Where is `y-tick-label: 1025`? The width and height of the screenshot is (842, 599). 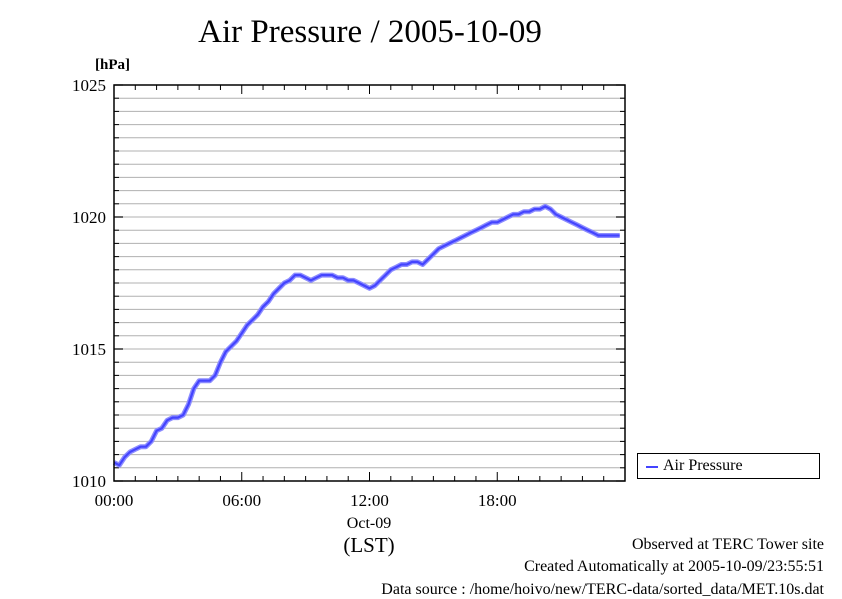
y-tick-label: 1025 is located at coordinates (89, 85).